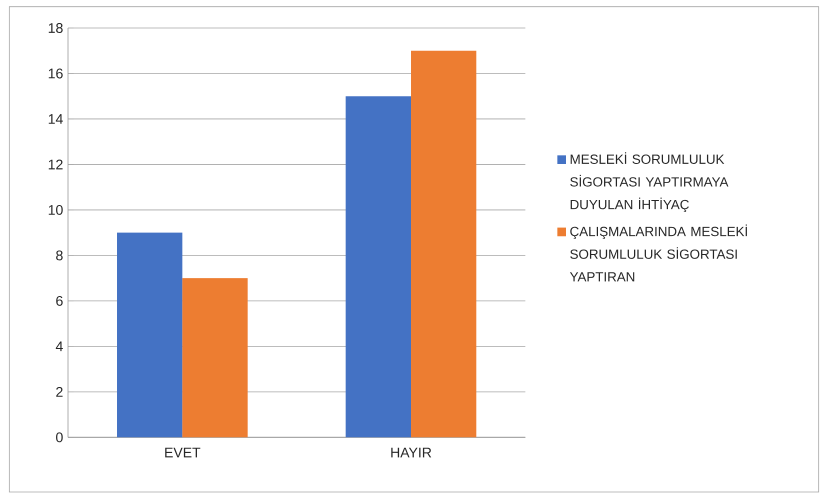  I want to click on y-tick-label: 16, so click(55, 73).